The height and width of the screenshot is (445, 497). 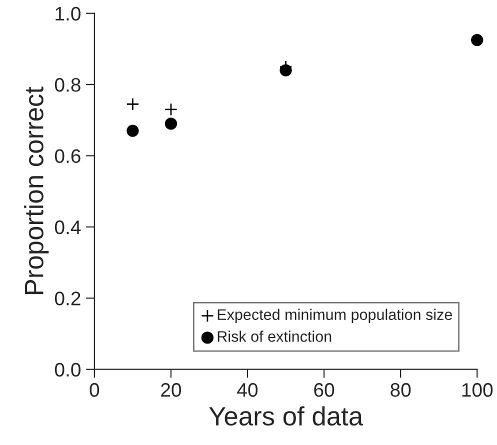 I want to click on y-axis-title: Proportion correct, so click(x=36, y=190).